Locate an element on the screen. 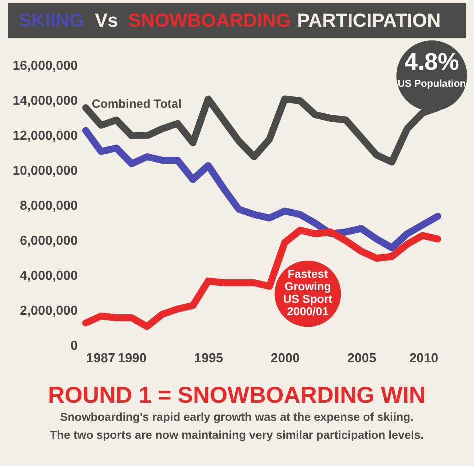 Image resolution: width=474 pixels, height=466 pixels. y-tick-label: 14,000,000 is located at coordinates (45, 100).